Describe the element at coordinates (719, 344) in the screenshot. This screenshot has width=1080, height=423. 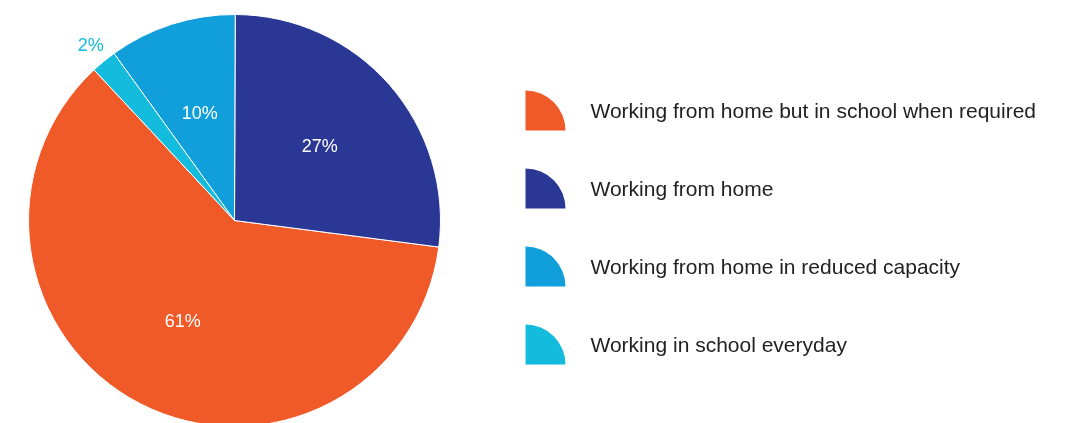
I see `legend-label: Working in school everyday` at that location.